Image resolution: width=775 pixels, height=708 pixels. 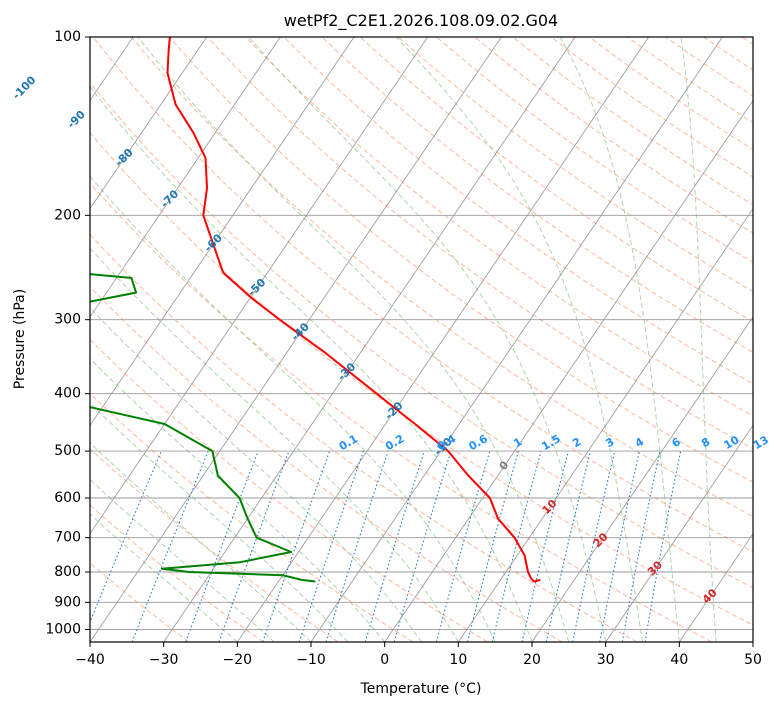 What do you see at coordinates (67, 572) in the screenshot?
I see `y-tick-label: 800` at bounding box center [67, 572].